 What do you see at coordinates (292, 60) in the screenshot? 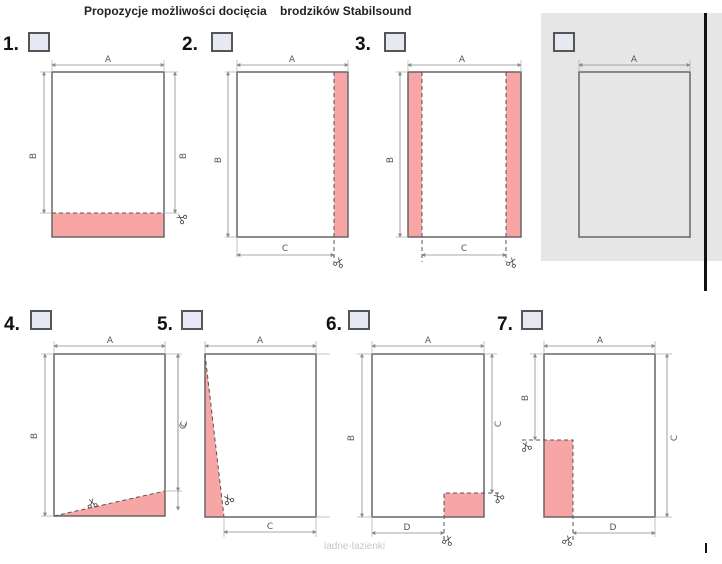
I see `option-2-label-a: A` at bounding box center [292, 60].